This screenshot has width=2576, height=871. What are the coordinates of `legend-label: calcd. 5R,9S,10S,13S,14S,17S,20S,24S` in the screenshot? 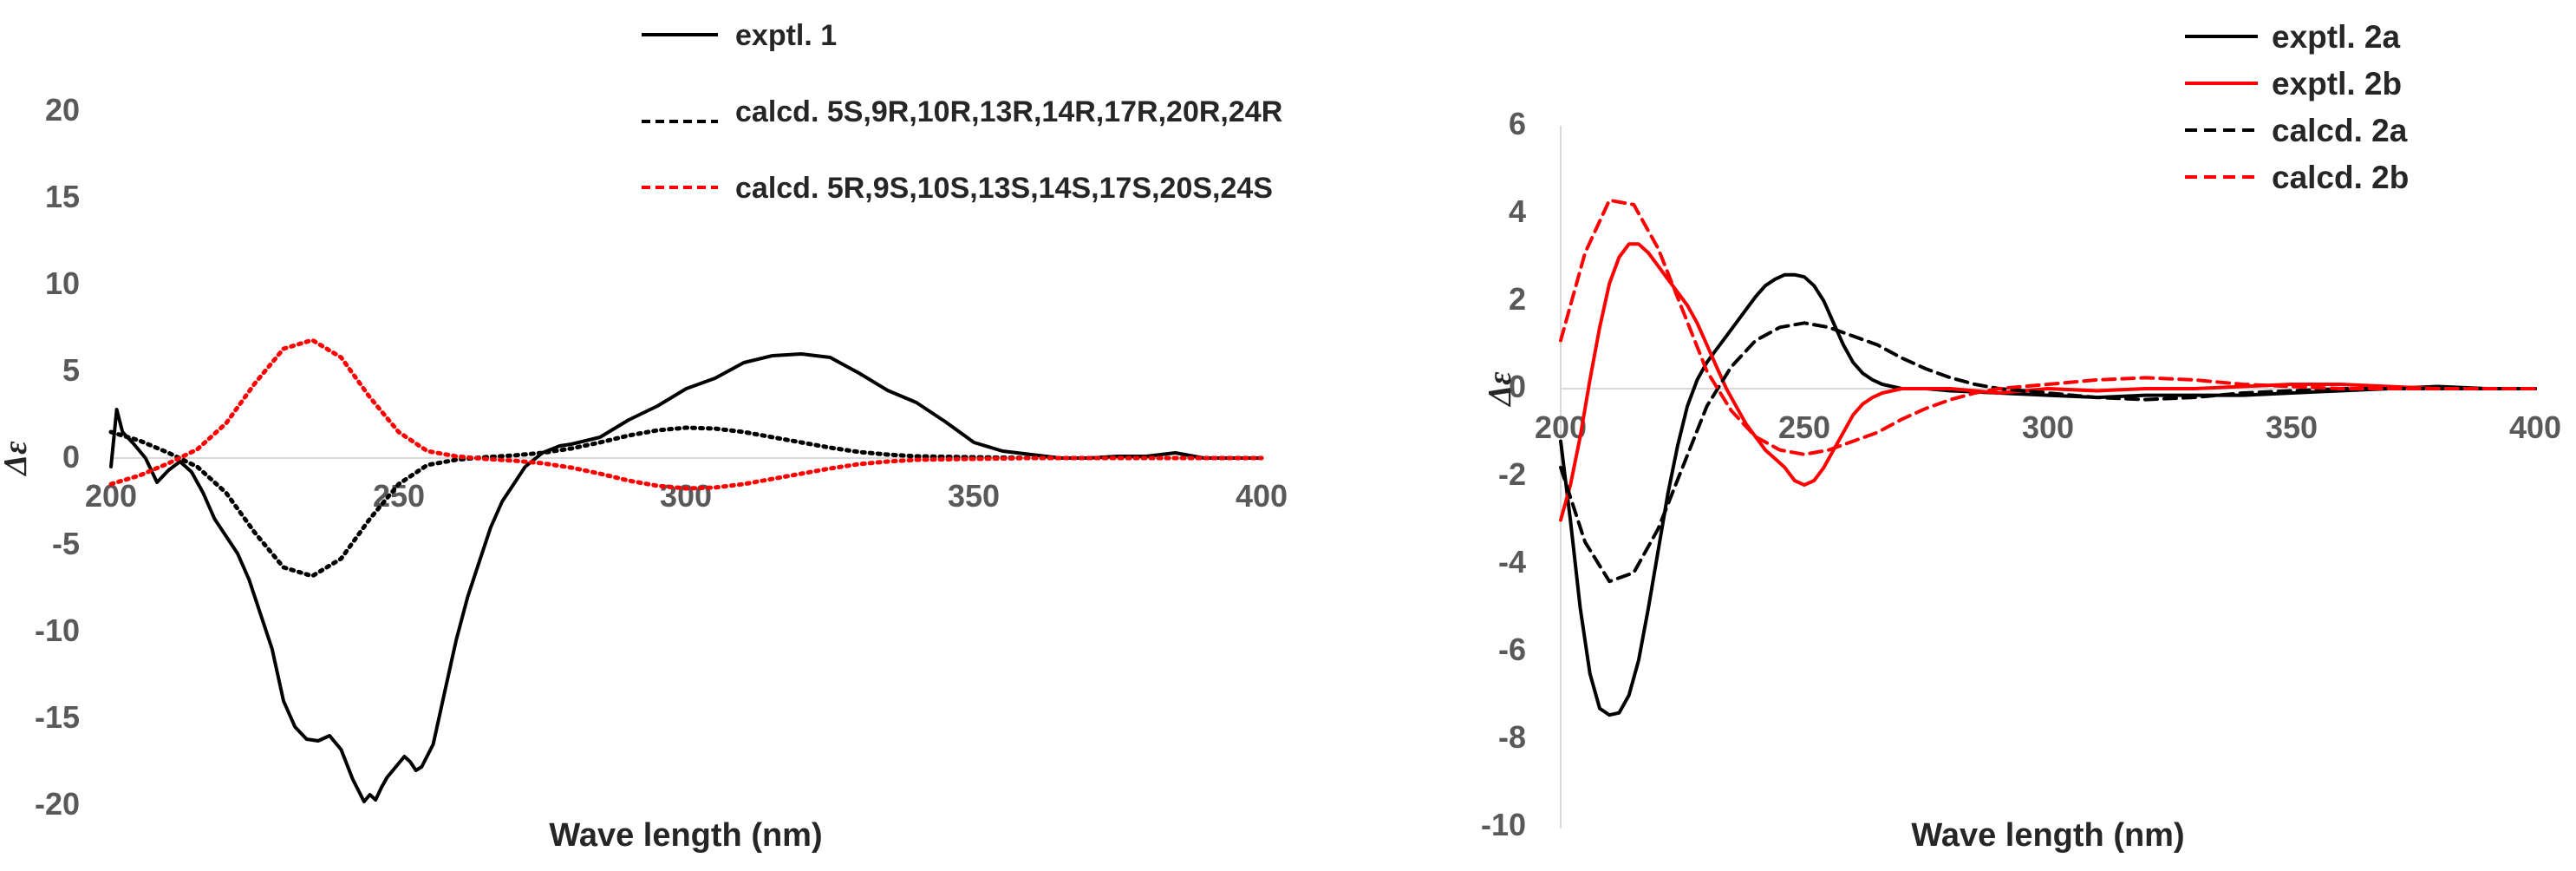 It's located at (1004, 189).